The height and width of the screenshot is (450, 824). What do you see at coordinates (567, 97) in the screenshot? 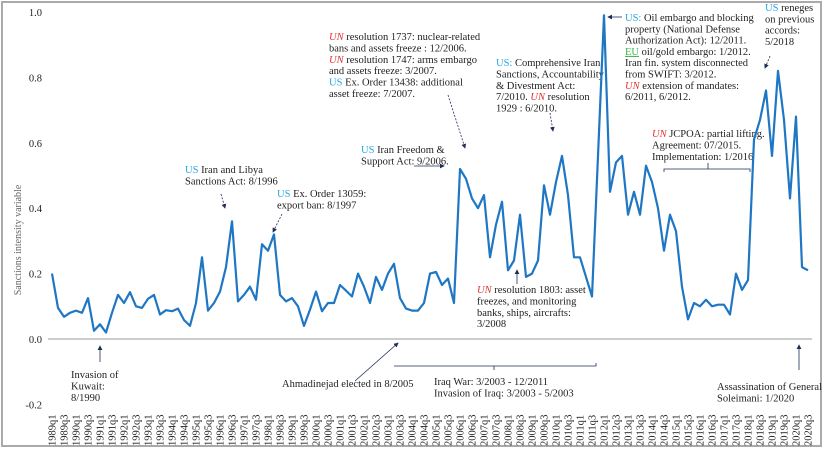
I see `annotation-text: resolution` at bounding box center [567, 97].